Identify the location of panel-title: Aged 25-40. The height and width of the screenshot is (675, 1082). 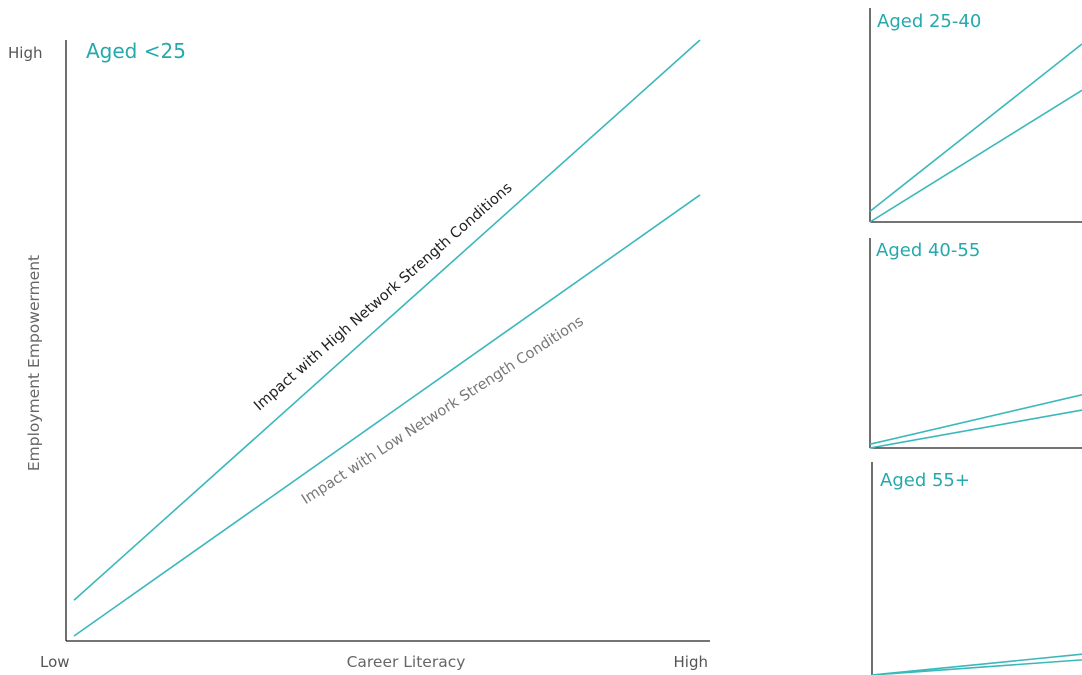
(929, 21).